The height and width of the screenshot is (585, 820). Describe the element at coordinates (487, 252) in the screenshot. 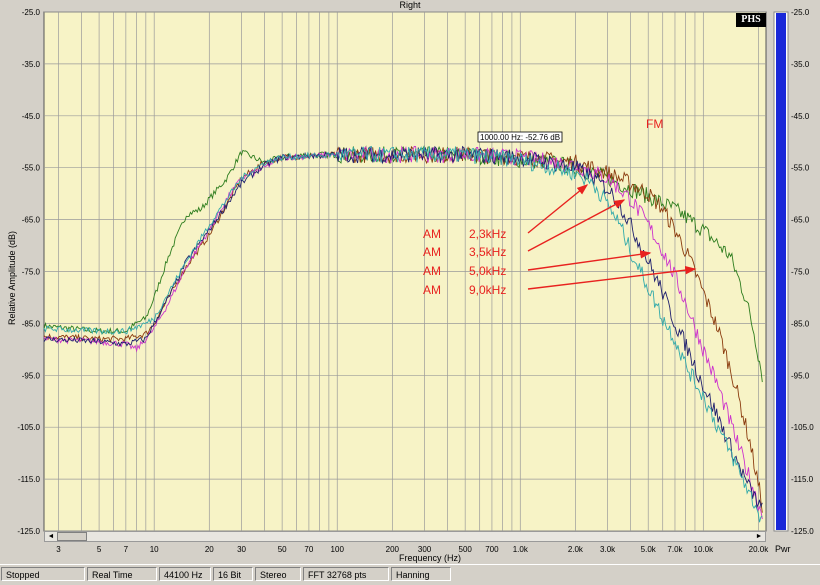

I see `annotation-bandwidth-label: 3,5kHz` at that location.